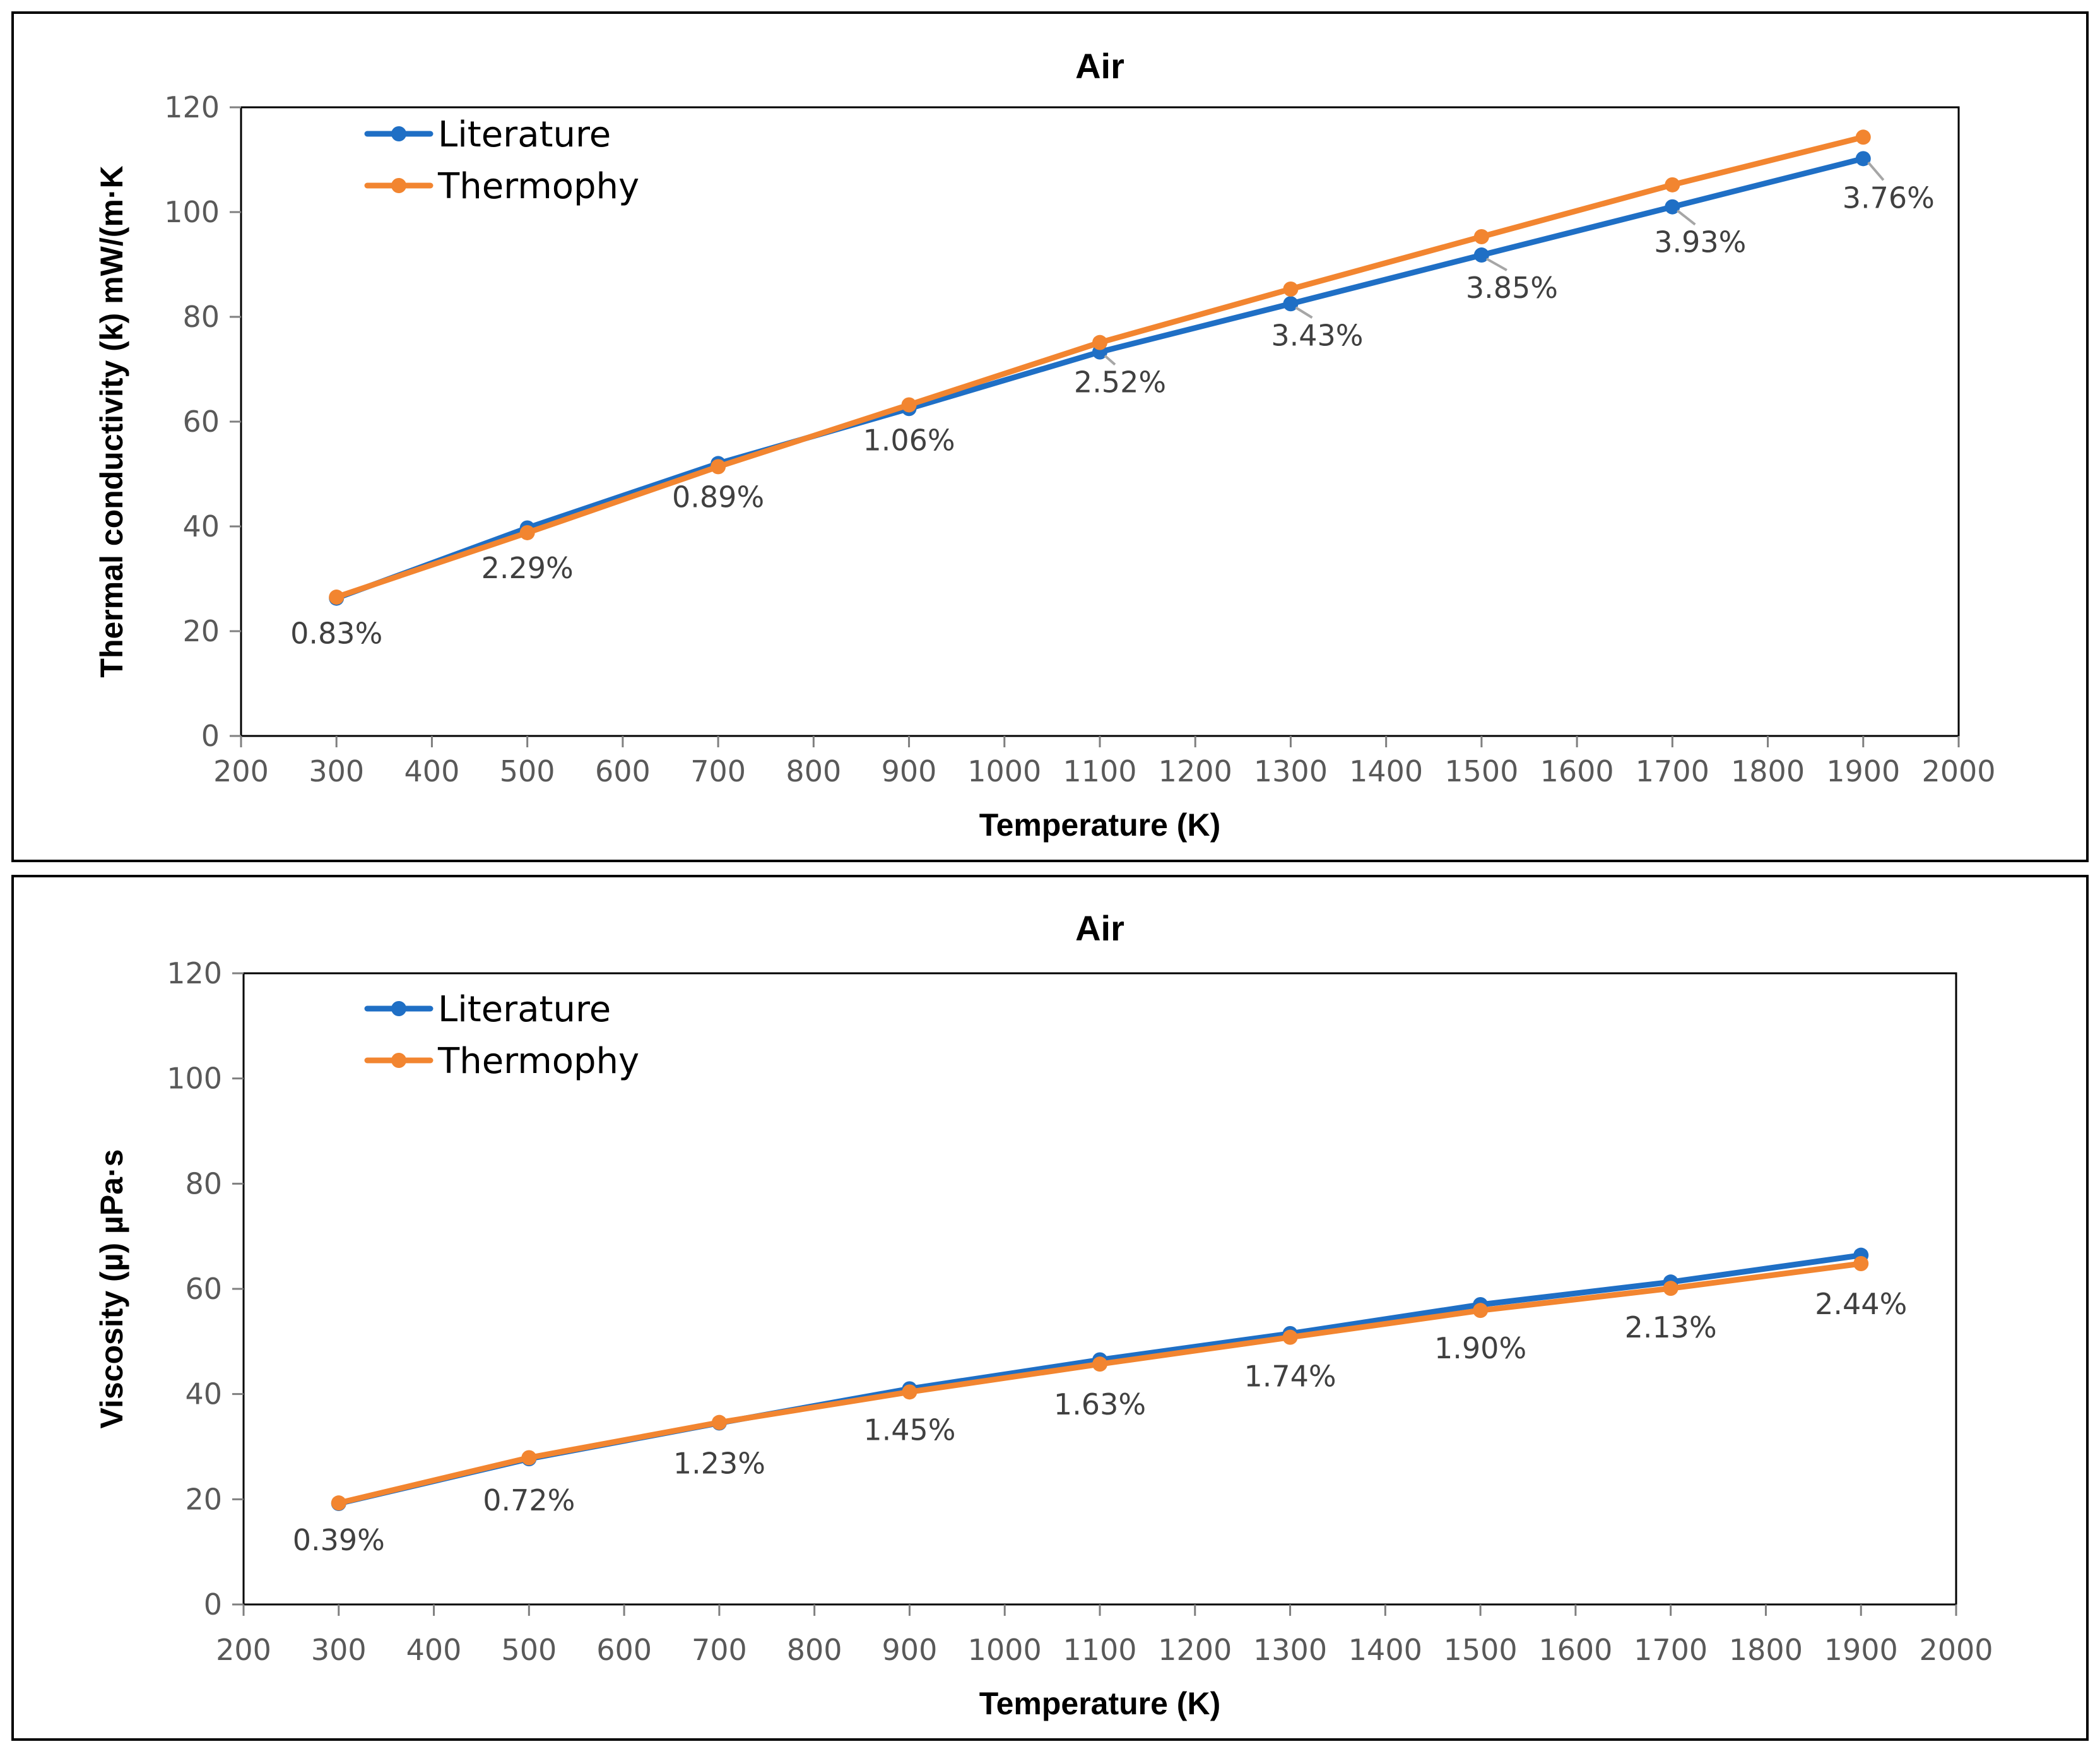 Image resolution: width=2100 pixels, height=1749 pixels. I want to click on data-label: 0.39%, so click(339, 1540).